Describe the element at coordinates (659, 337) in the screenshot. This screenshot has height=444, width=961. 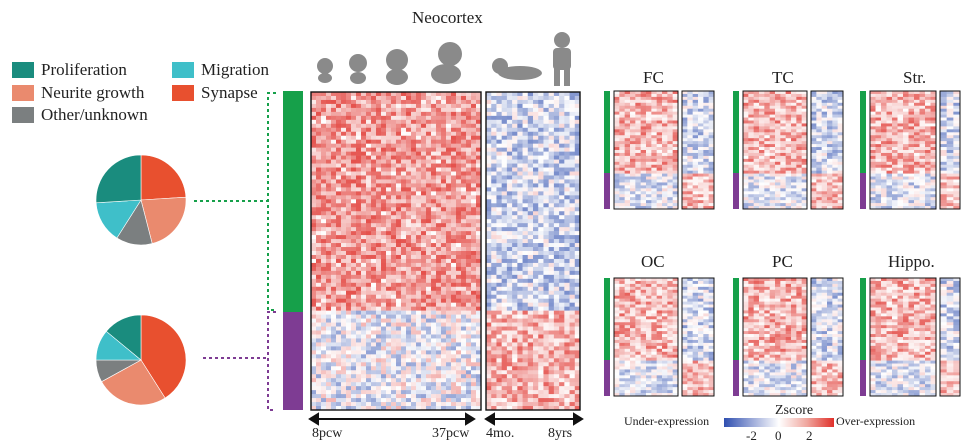
I see `region-heatmap-oc` at that location.